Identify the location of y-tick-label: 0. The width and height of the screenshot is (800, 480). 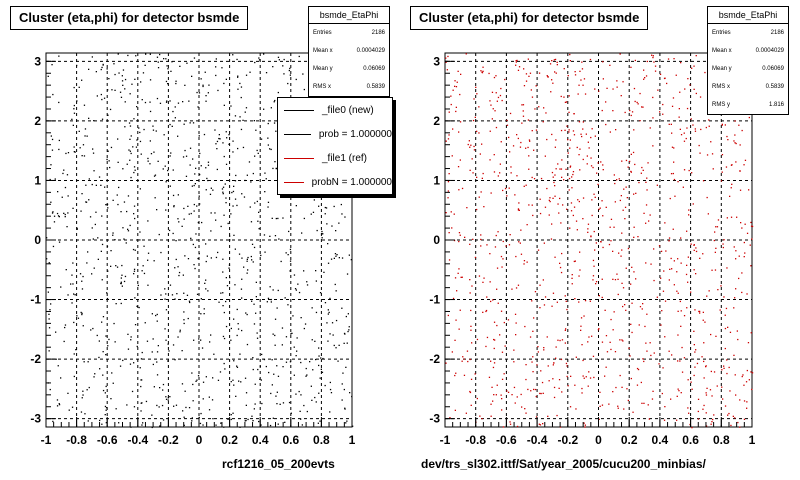
(436, 240).